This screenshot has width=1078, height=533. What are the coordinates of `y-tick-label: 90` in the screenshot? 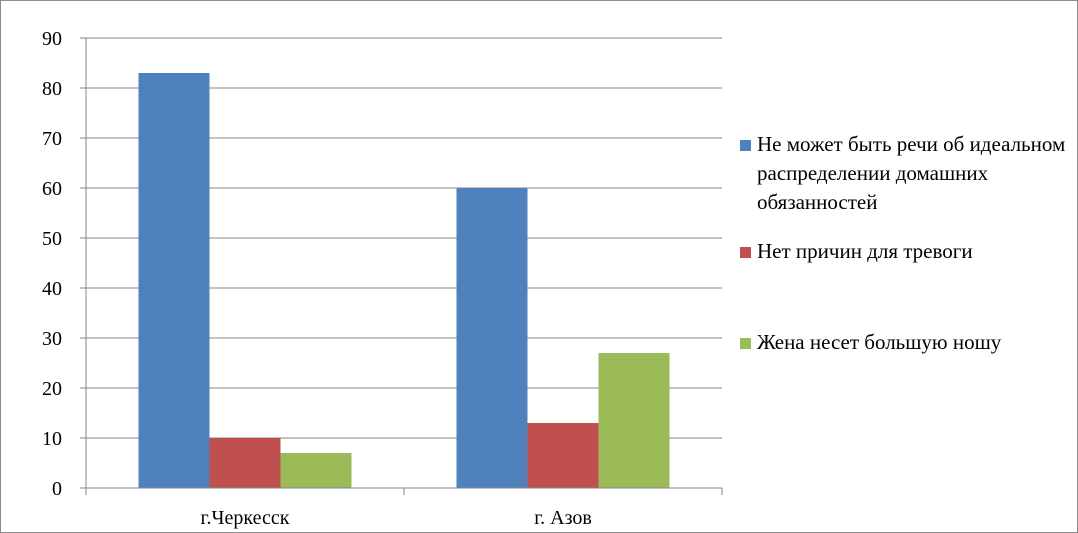 It's located at (52, 39).